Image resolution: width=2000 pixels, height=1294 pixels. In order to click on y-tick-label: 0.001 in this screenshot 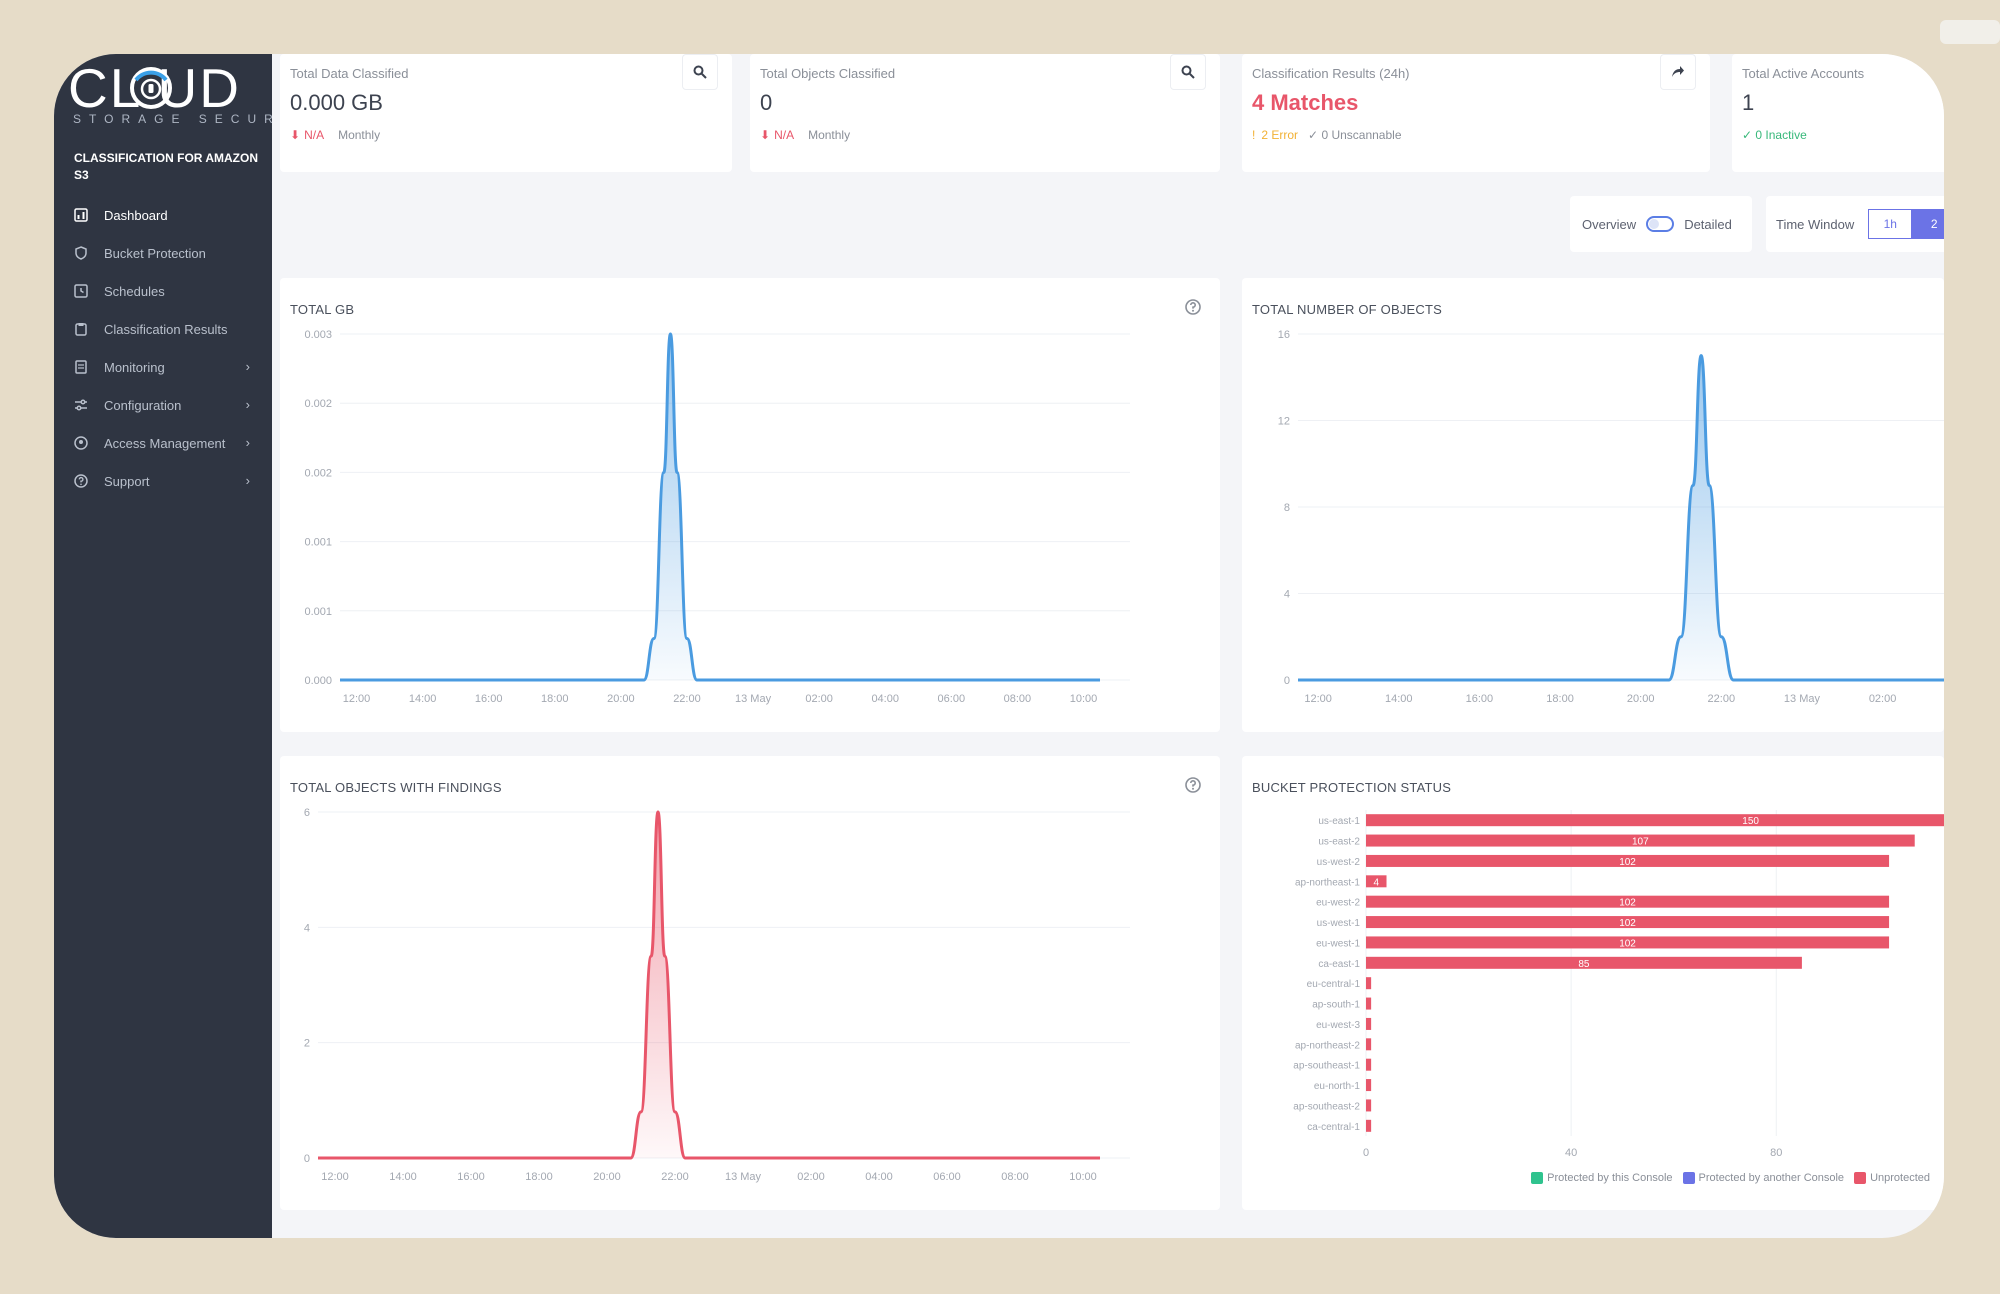, I will do `click(318, 612)`.